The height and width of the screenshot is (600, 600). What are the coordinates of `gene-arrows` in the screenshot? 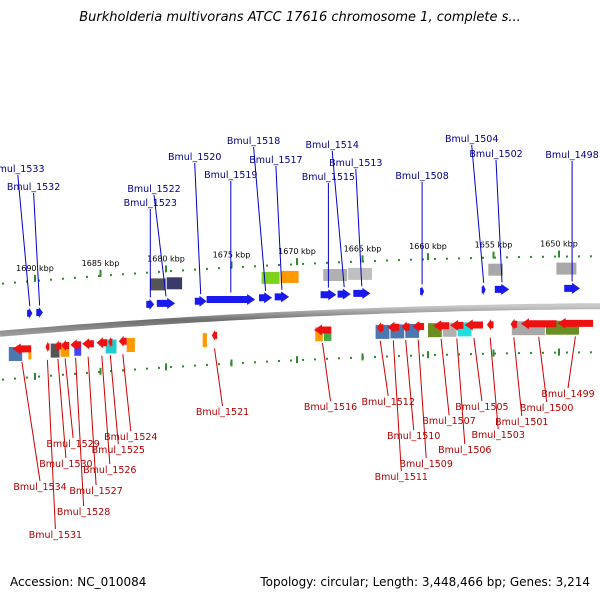 It's located at (303, 318).